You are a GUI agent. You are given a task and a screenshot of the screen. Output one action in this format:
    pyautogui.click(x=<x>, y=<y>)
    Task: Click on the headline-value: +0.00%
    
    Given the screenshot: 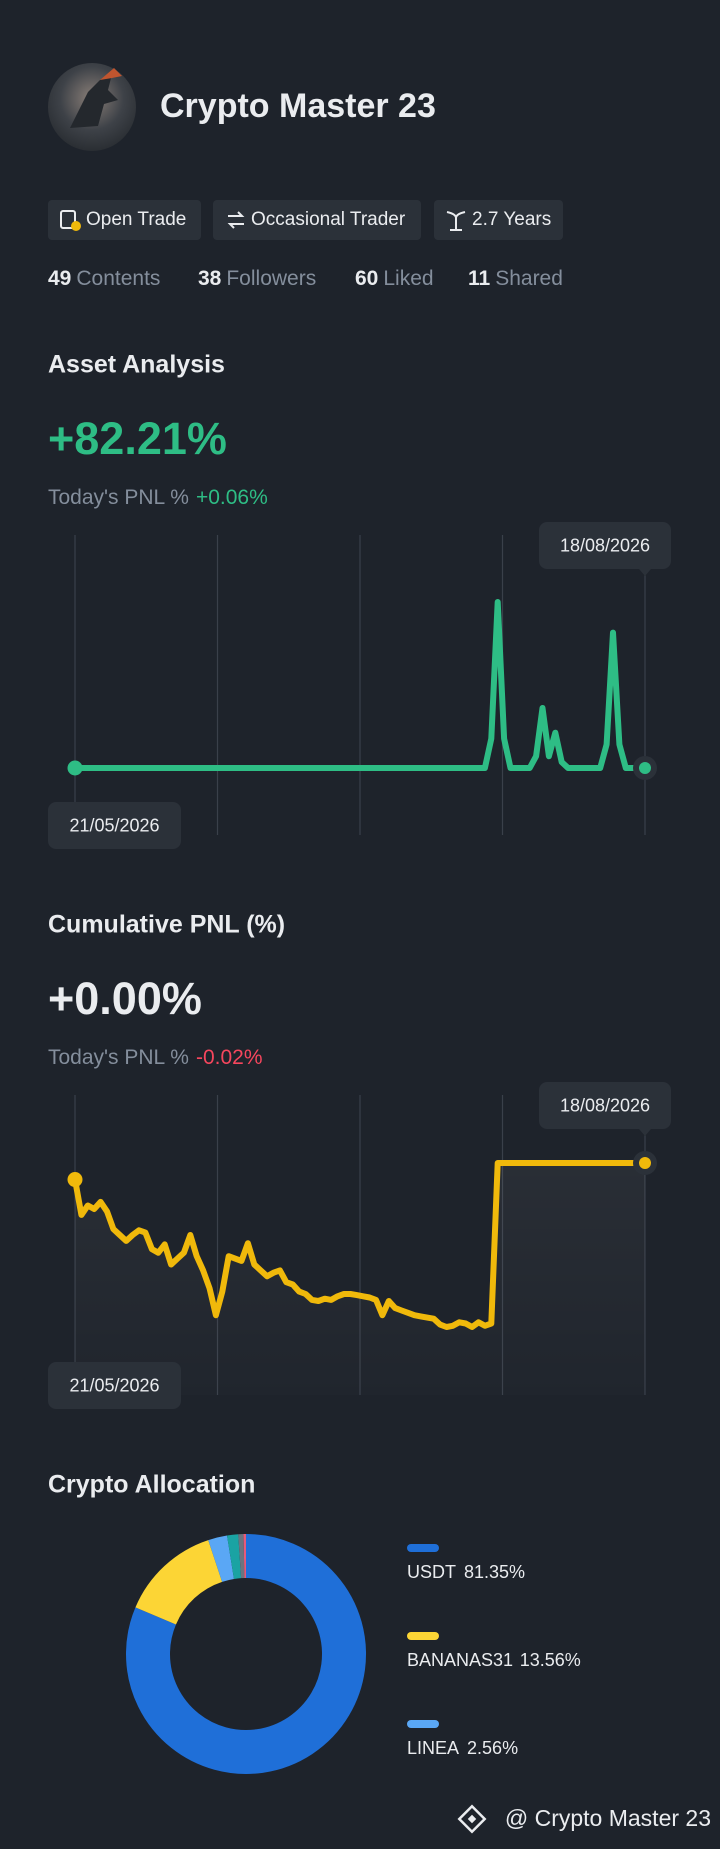 What is the action you would take?
    pyautogui.click(x=125, y=998)
    